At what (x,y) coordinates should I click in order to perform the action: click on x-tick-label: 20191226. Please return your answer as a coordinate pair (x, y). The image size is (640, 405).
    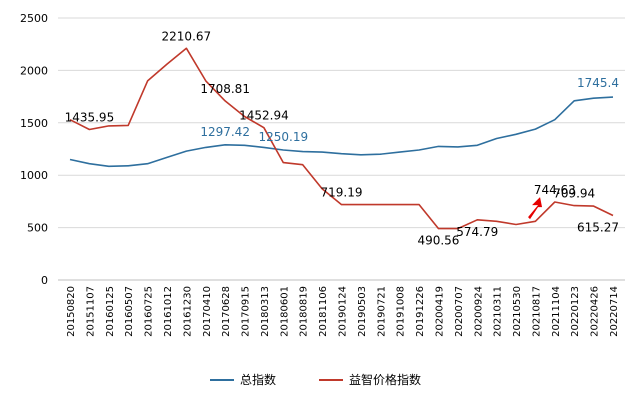
    Looking at the image, I should click on (420, 311).